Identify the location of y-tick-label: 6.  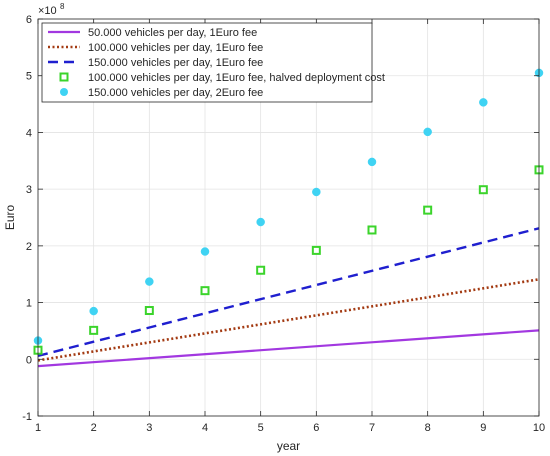
(29, 20).